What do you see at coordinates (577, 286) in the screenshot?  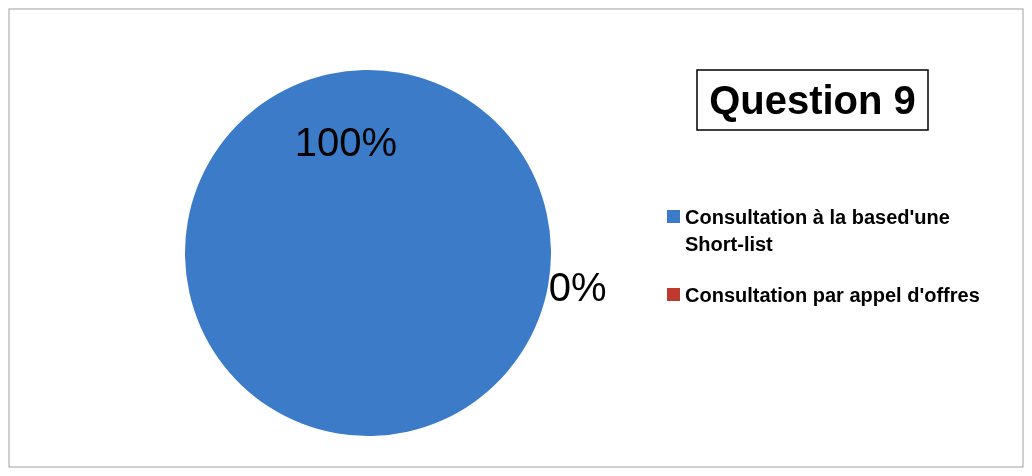 I see `text: 0%` at bounding box center [577, 286].